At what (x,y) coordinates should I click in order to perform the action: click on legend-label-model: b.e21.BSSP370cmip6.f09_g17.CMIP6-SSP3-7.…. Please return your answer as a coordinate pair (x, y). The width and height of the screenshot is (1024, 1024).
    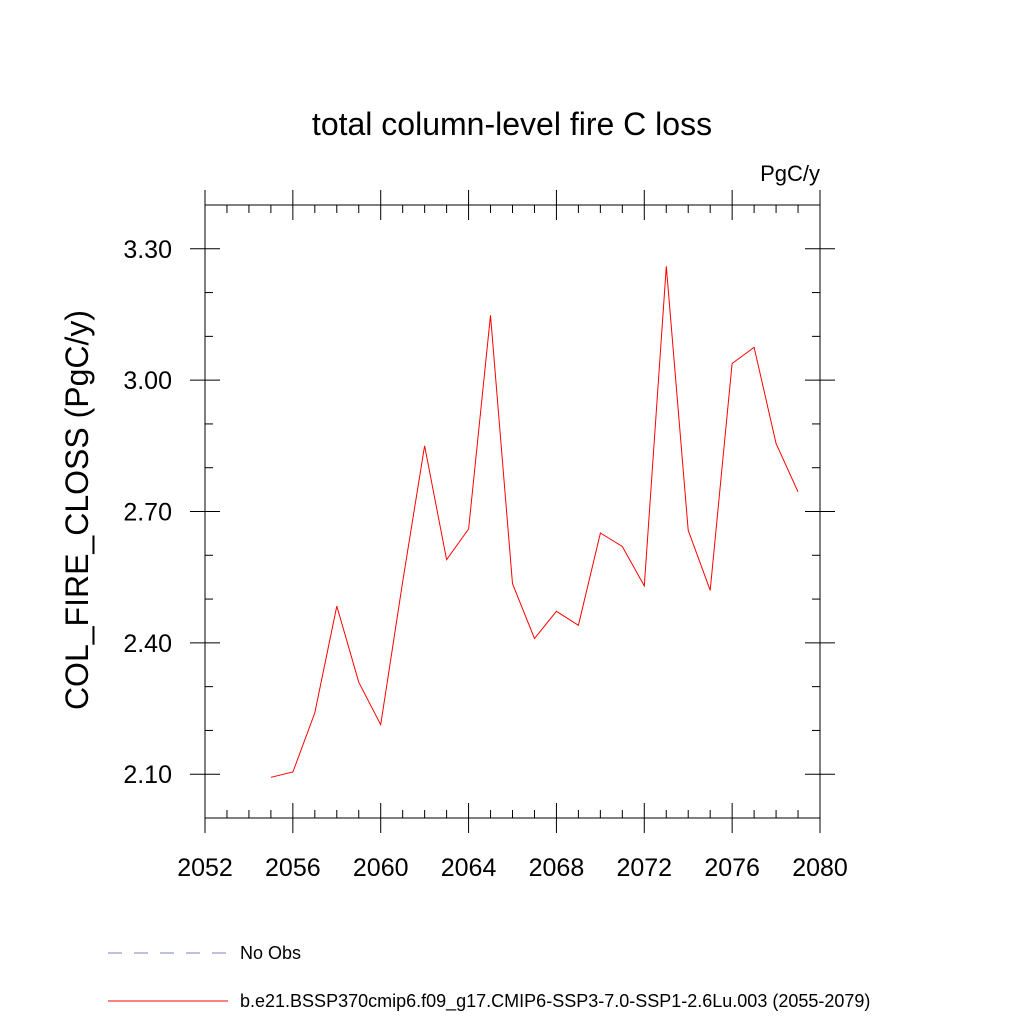
    Looking at the image, I should click on (555, 1001).